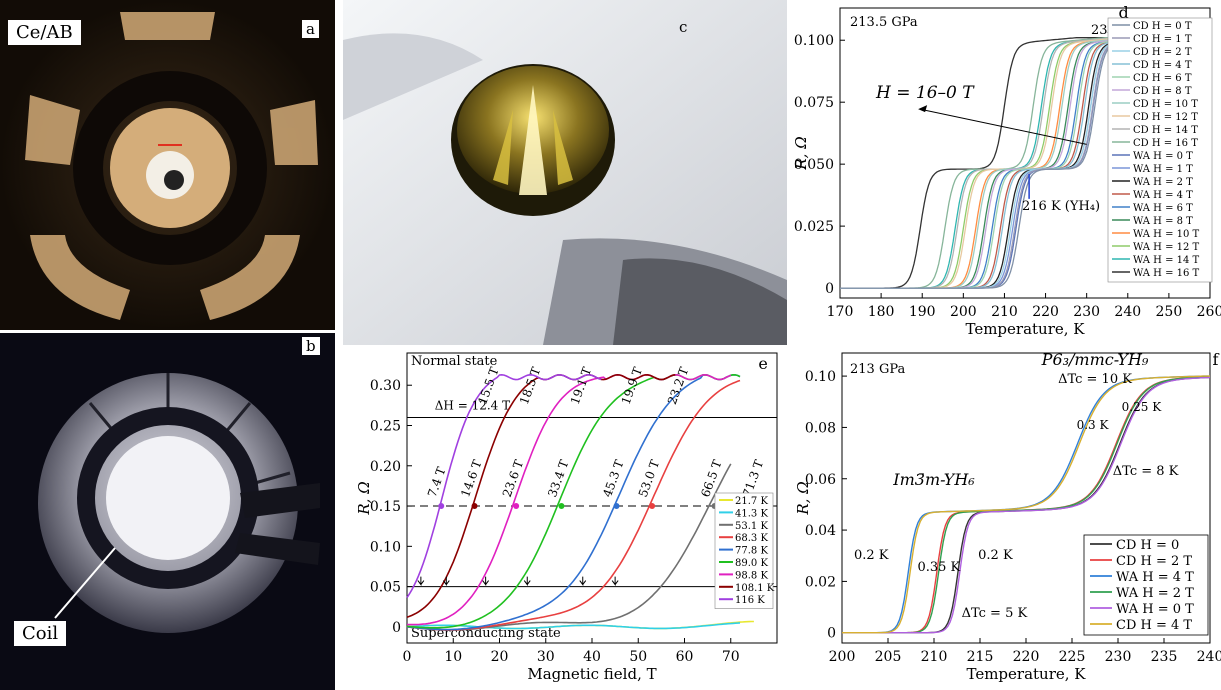 This screenshot has width=1221, height=690. What do you see at coordinates (751, 538) in the screenshot?
I see `legend-item-3: 68.3 K` at bounding box center [751, 538].